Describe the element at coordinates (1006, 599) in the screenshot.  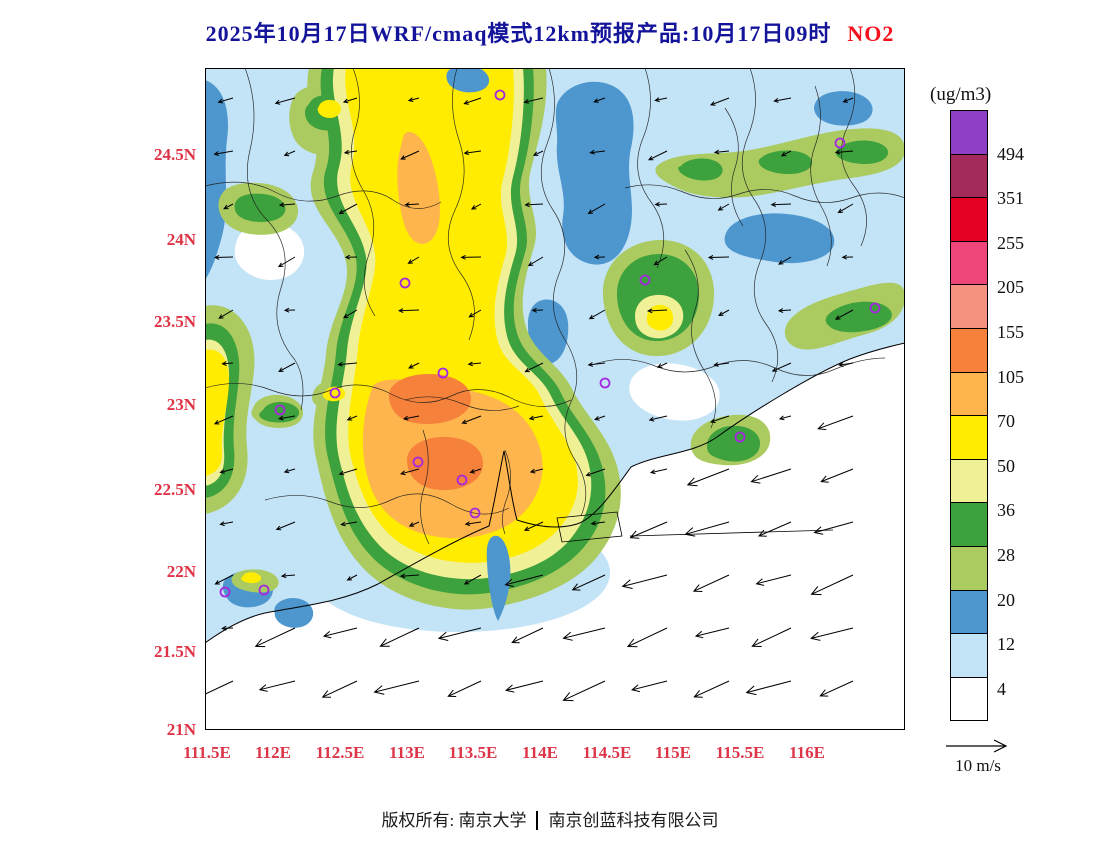
I see `legend-level-label: 20` at that location.